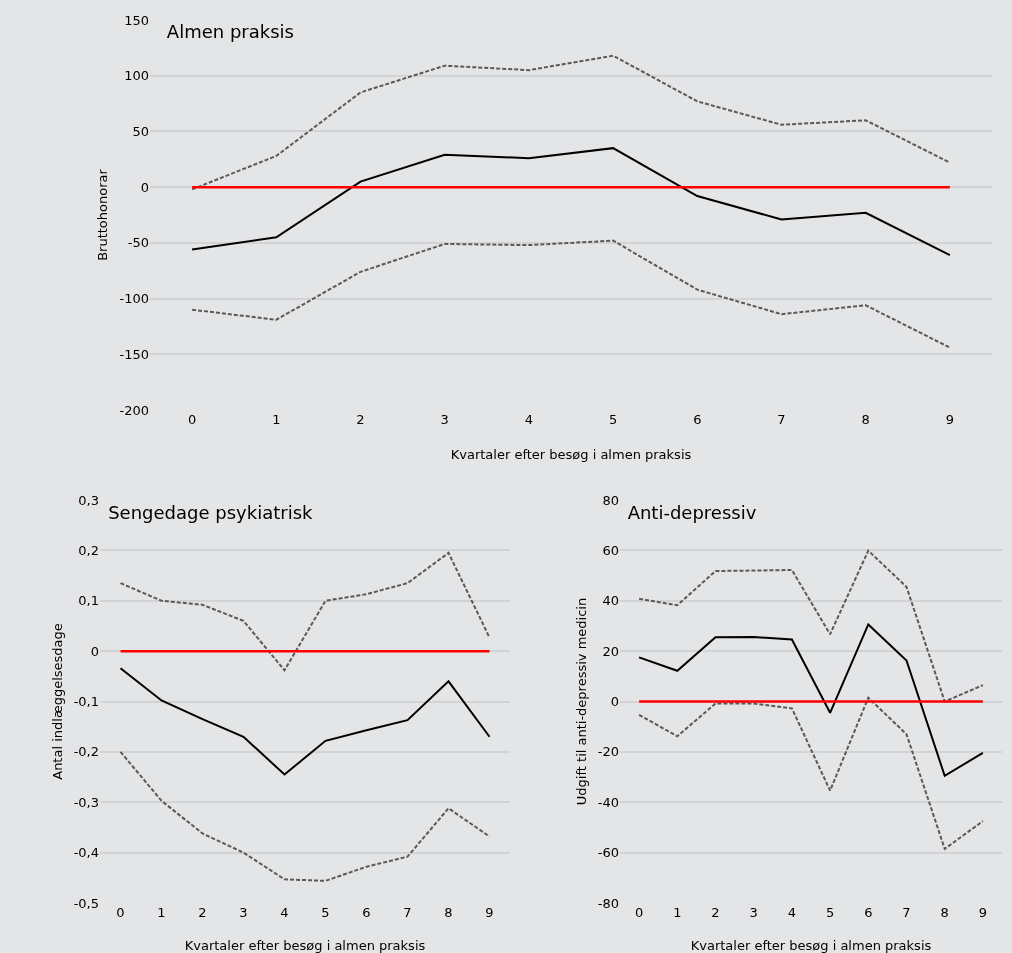  I want to click on y-tick-label: 50, so click(140, 131).